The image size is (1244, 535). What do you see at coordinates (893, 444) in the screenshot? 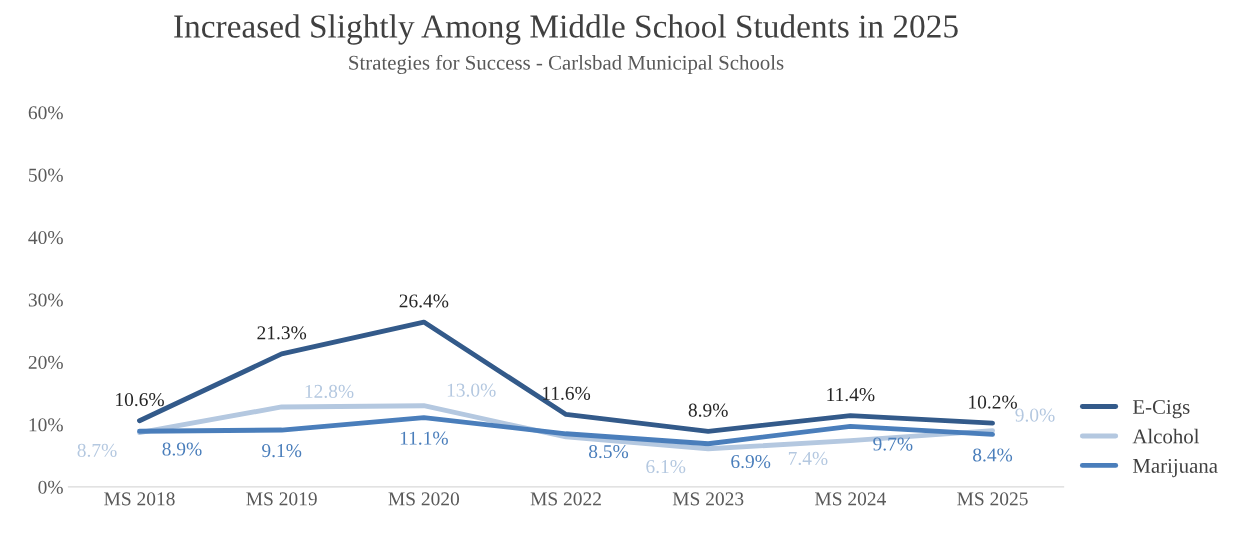
I see `data-label: 9.7%` at bounding box center [893, 444].